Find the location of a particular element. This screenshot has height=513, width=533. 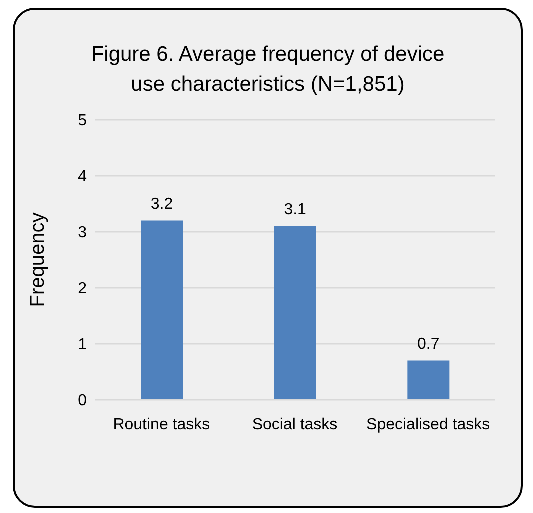

y-tick-label: 1 is located at coordinates (83, 345).